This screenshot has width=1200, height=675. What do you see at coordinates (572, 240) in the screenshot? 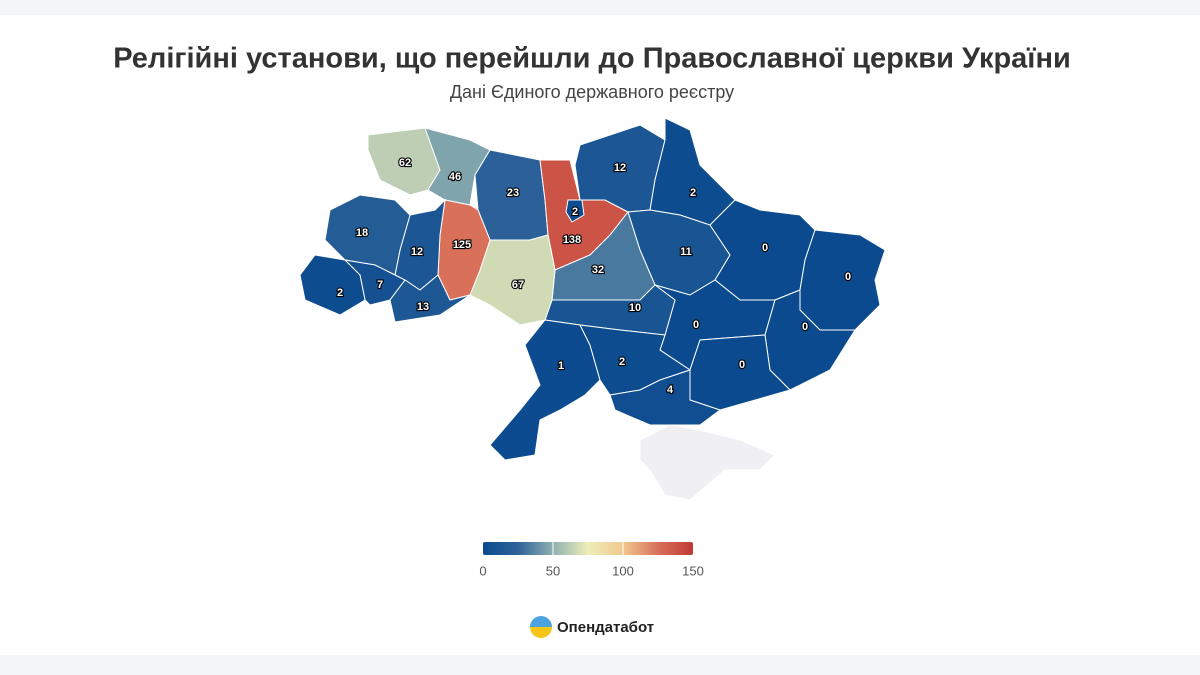
I see `region-label: 138` at bounding box center [572, 240].